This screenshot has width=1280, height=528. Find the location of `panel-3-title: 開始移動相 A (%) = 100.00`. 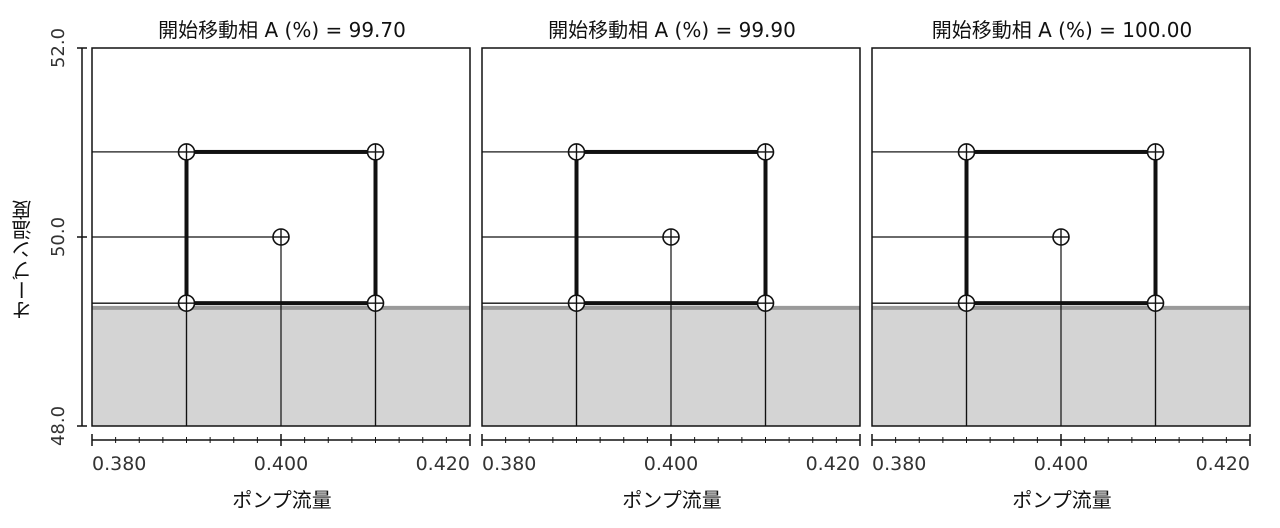

panel-3-title: 開始移動相 A (%) = 100.00 is located at coordinates (1062, 30).